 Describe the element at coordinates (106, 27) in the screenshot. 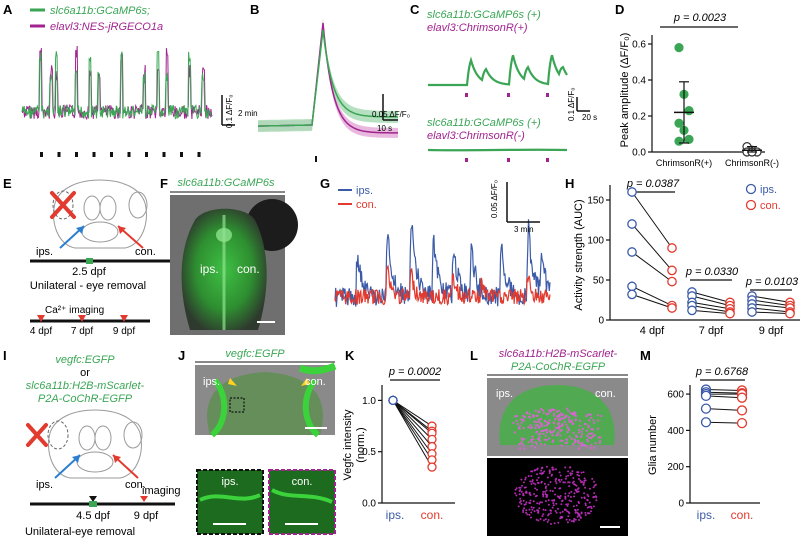

I see `legend-label-magenta: elavl3:NES-jRGECO1a` at that location.